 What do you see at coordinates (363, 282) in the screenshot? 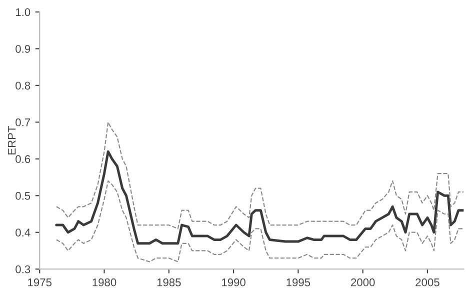
I see `x-tick-label: 2000` at bounding box center [363, 282].